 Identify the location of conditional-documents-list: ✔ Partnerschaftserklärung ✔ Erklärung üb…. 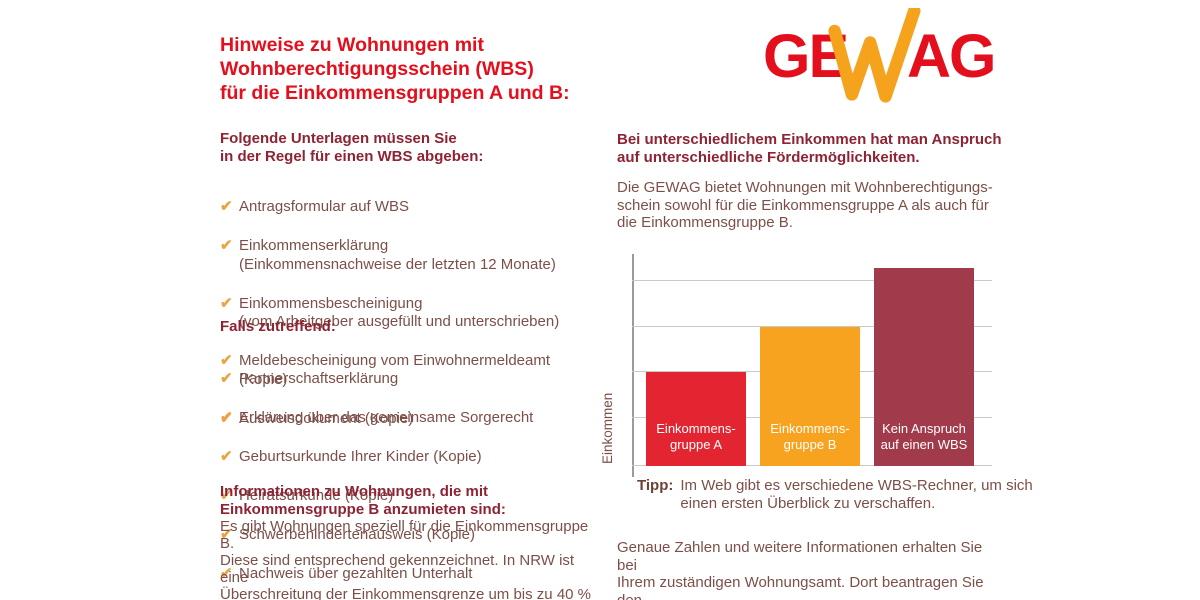
(407, 476).